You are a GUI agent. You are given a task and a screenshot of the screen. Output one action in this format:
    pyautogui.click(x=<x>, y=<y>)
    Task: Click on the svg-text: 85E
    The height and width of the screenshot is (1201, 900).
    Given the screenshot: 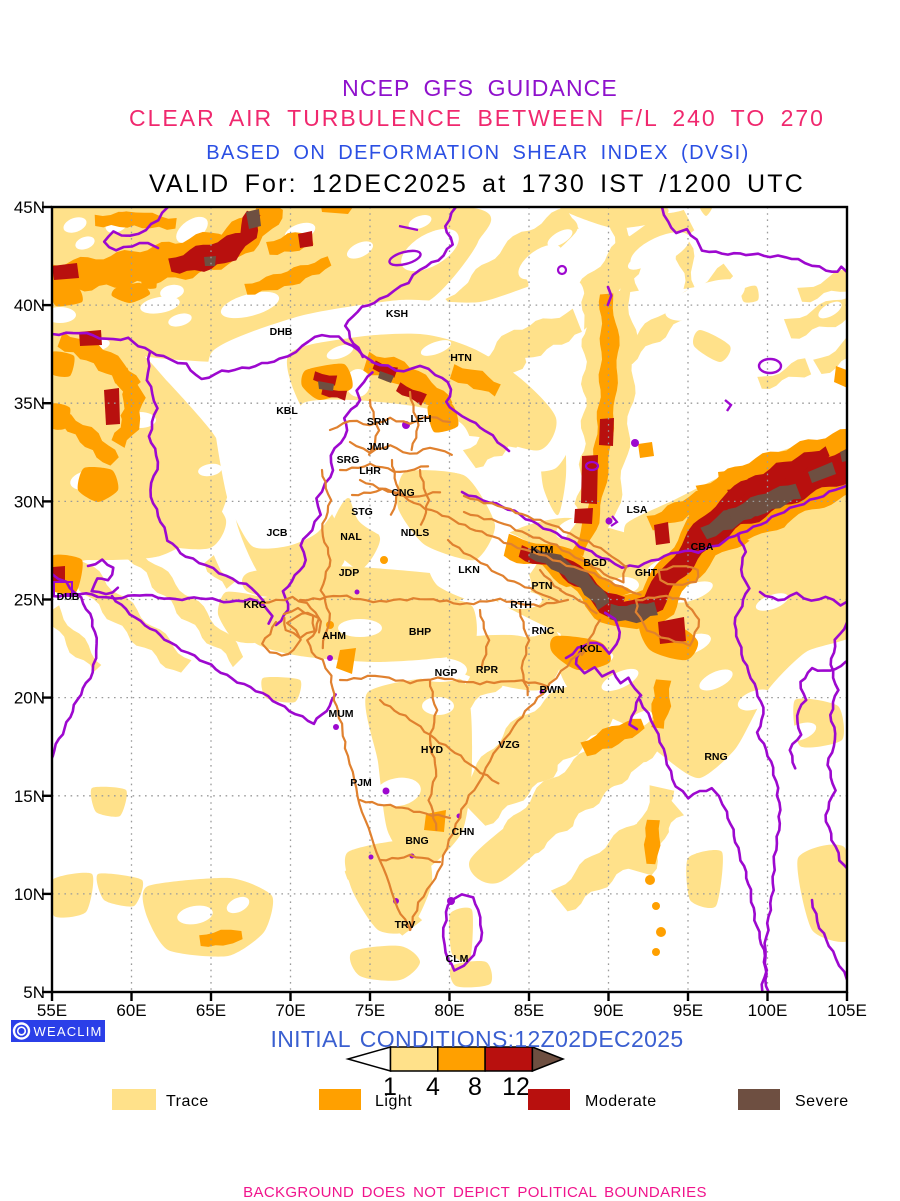 What is the action you would take?
    pyautogui.click(x=529, y=1010)
    